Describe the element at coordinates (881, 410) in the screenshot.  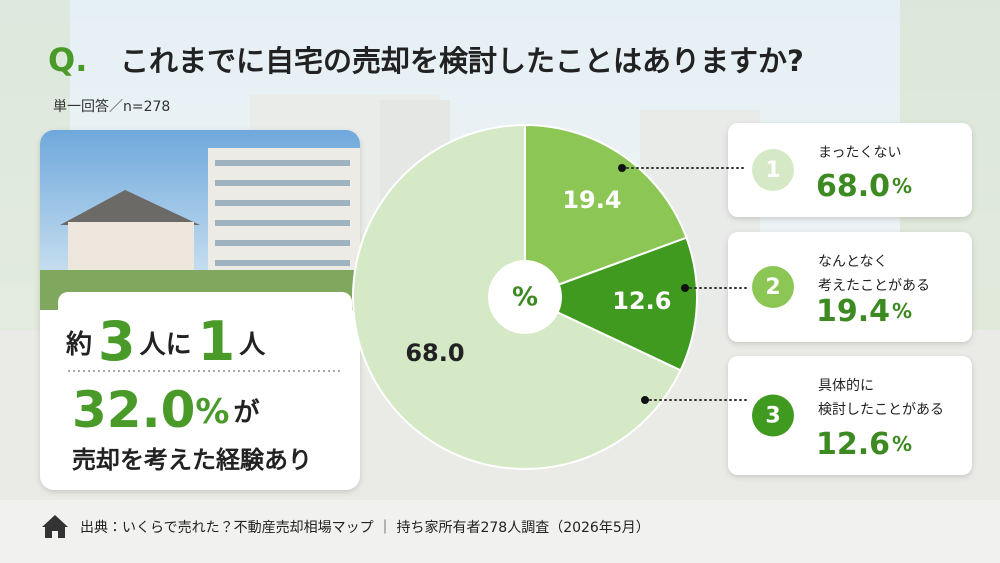
I see `legend-label: 検討したことがある` at that location.